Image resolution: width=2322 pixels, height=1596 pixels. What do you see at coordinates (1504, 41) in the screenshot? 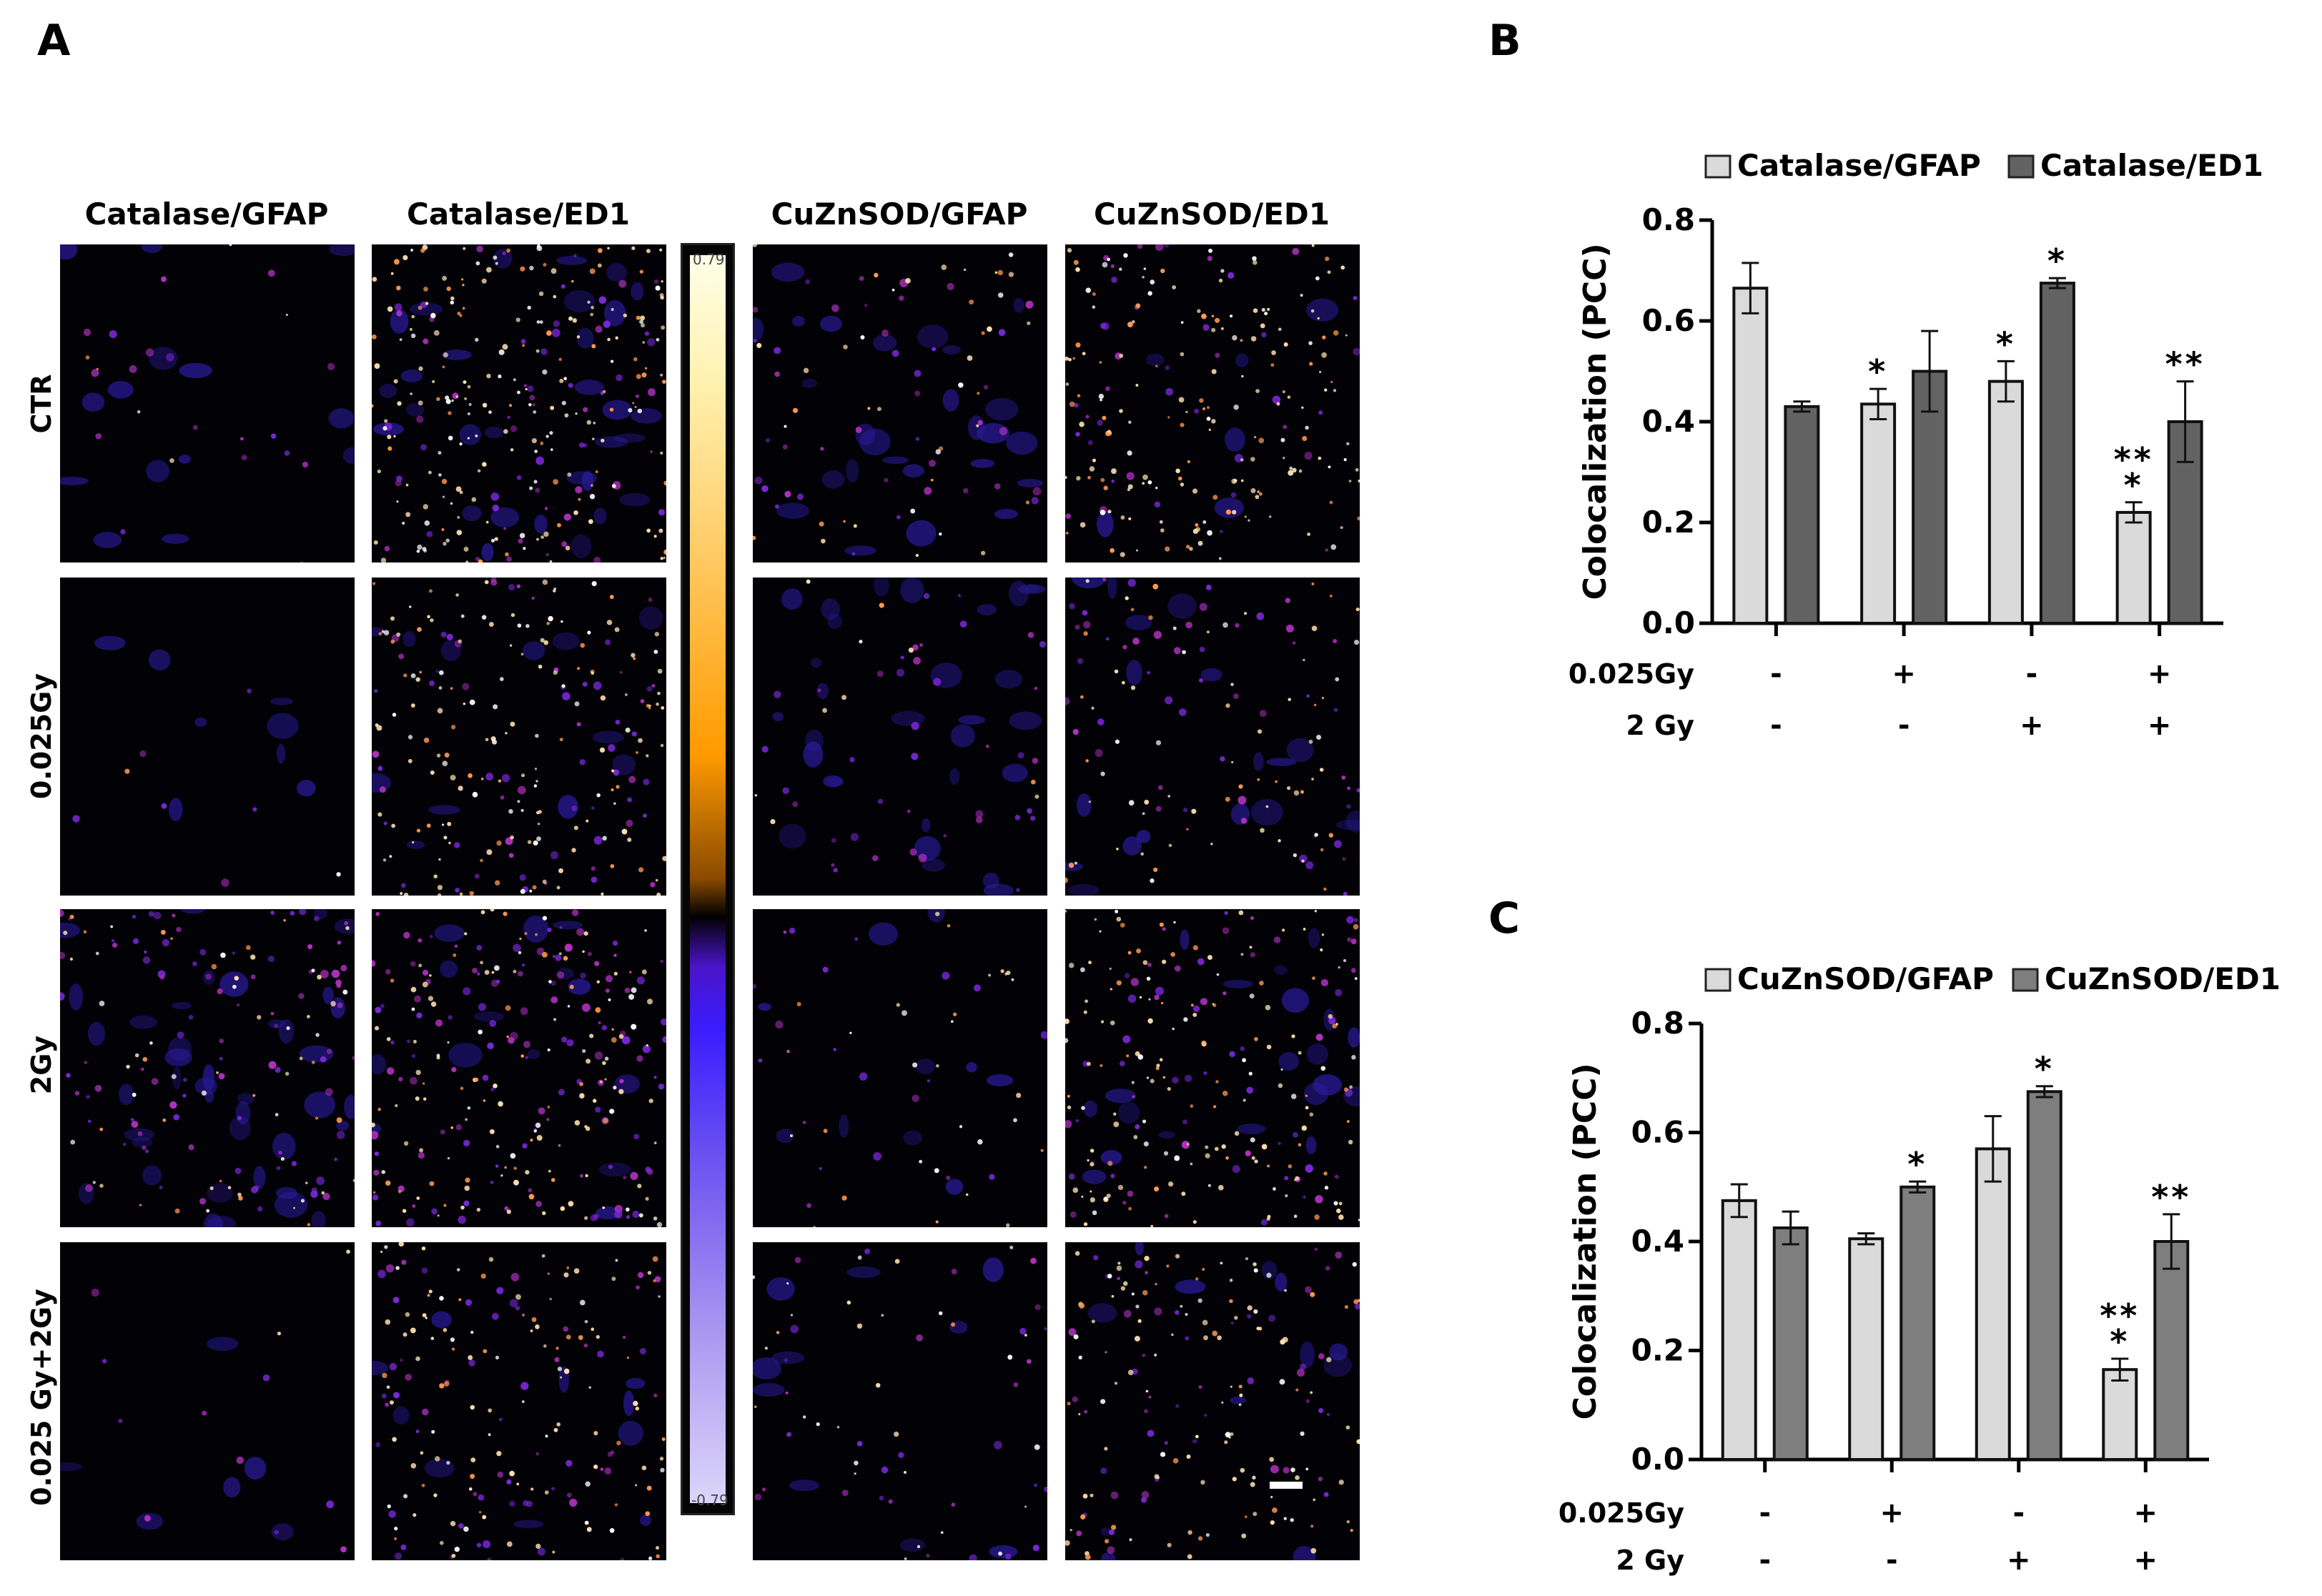
I see `panel-letter-b: B` at bounding box center [1504, 41].